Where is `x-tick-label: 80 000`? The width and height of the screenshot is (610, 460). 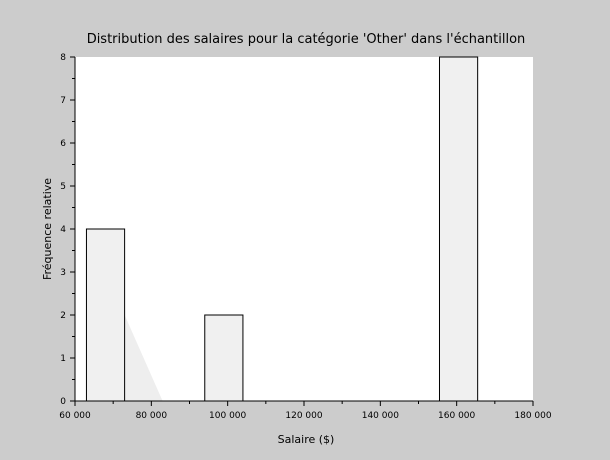
x-tick-label: 80 000 is located at coordinates (152, 416).